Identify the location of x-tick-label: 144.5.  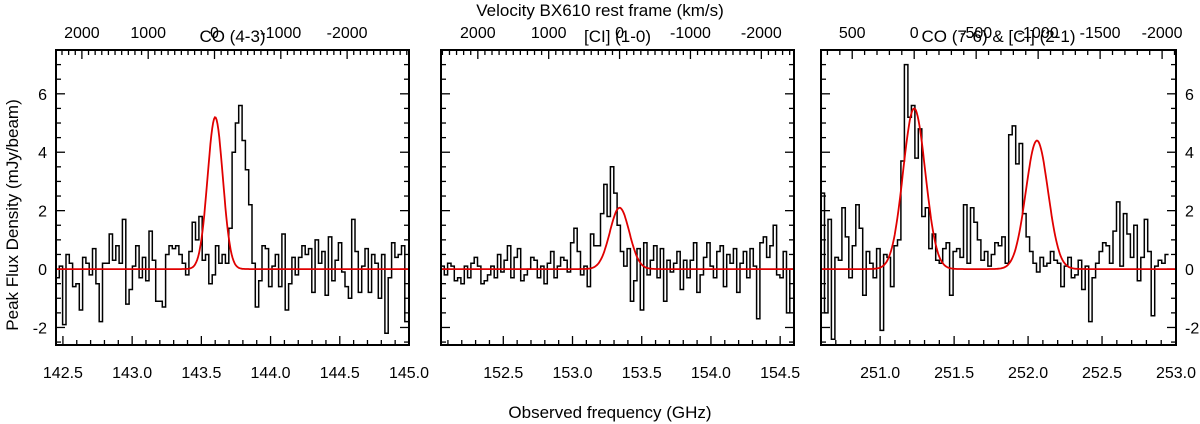
(340, 373).